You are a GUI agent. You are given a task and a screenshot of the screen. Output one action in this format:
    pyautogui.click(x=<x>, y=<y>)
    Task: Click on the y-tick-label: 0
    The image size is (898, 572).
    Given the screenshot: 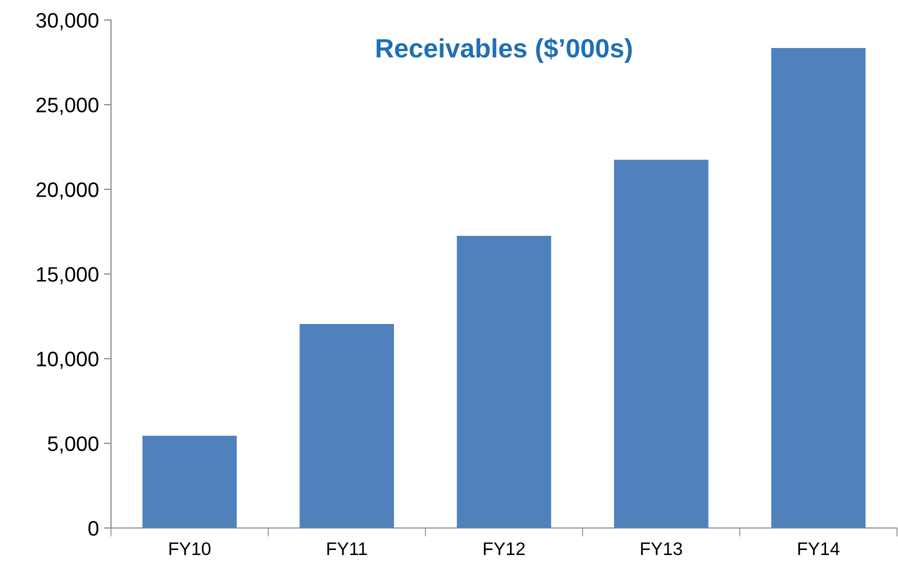 What is the action you would take?
    pyautogui.click(x=93, y=528)
    